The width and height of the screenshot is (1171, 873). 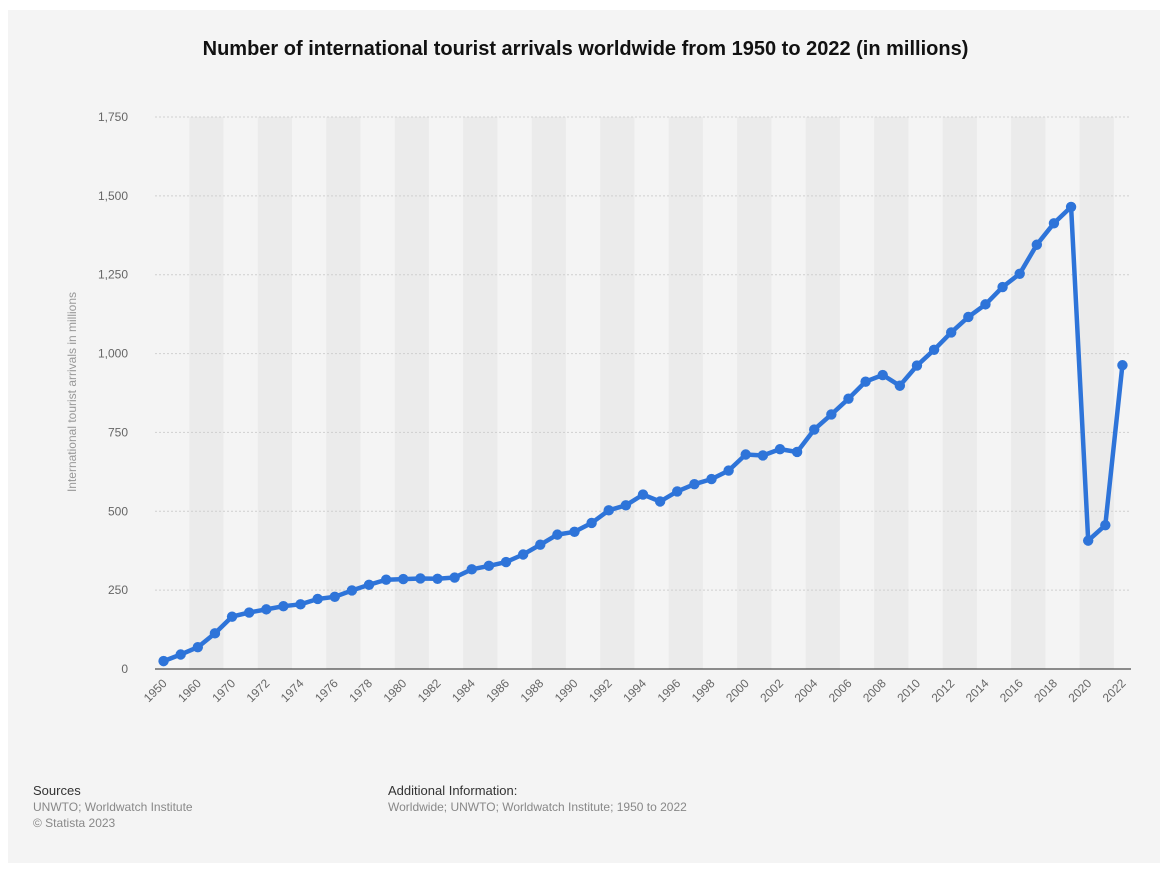 What do you see at coordinates (453, 790) in the screenshot?
I see `additional-info-heading: Additional Information:` at bounding box center [453, 790].